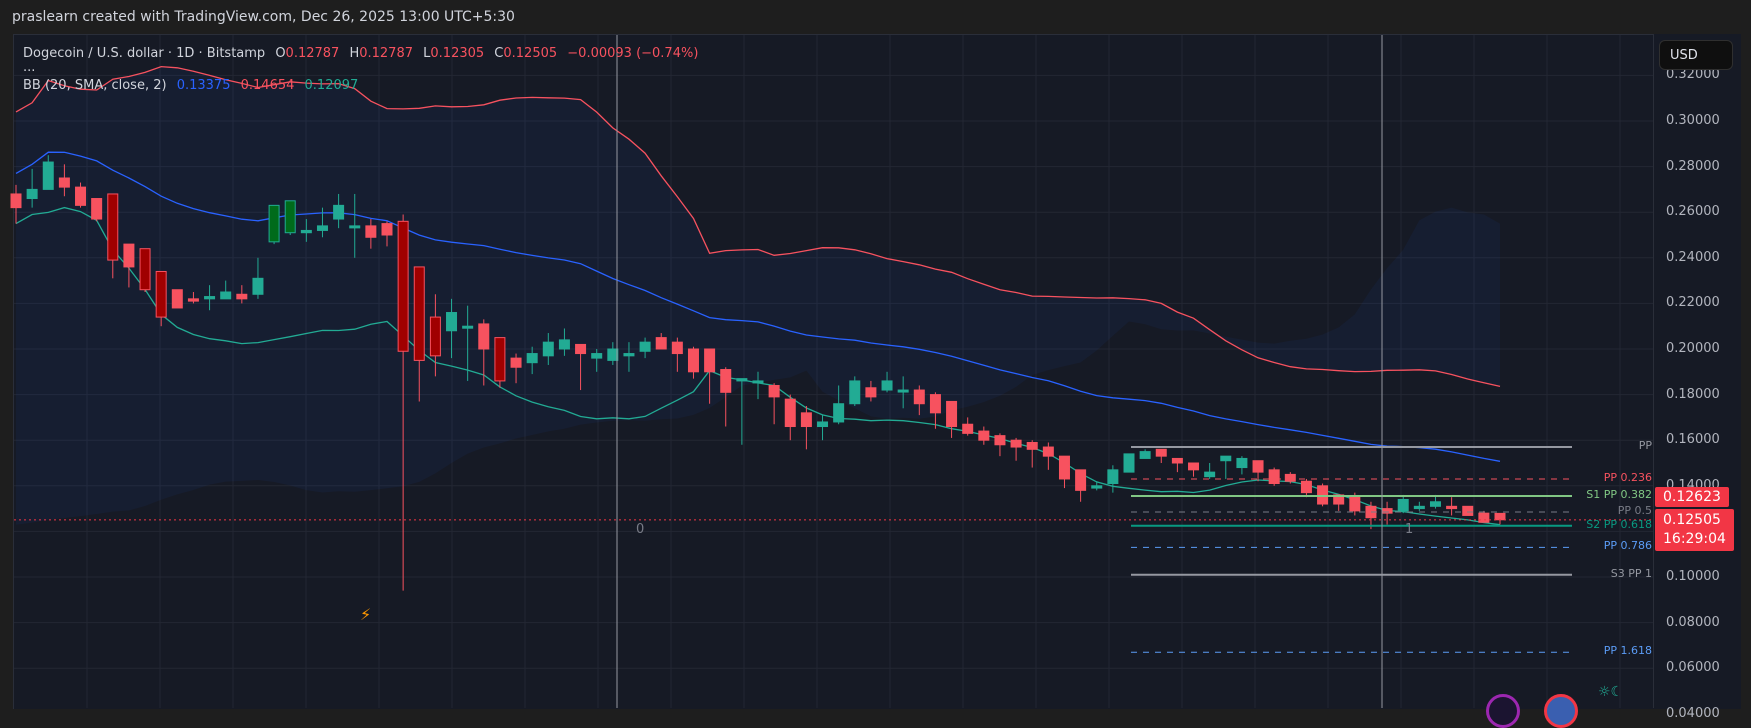  Describe the element at coordinates (280, 53) in the screenshot. I see `open-label: O` at that location.